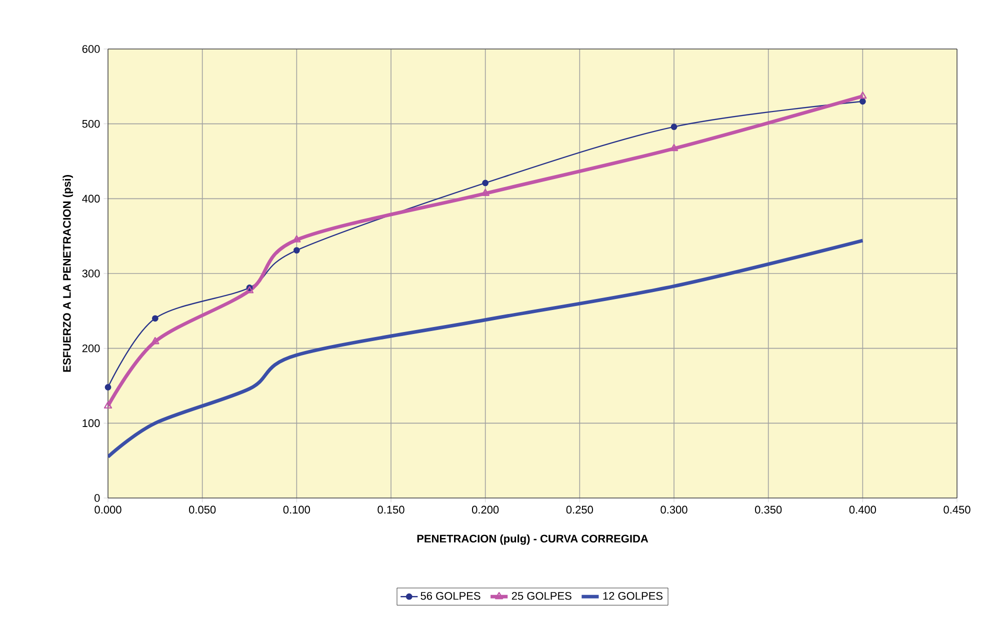  I want to click on x-tick-label: 0.350, so click(768, 510).